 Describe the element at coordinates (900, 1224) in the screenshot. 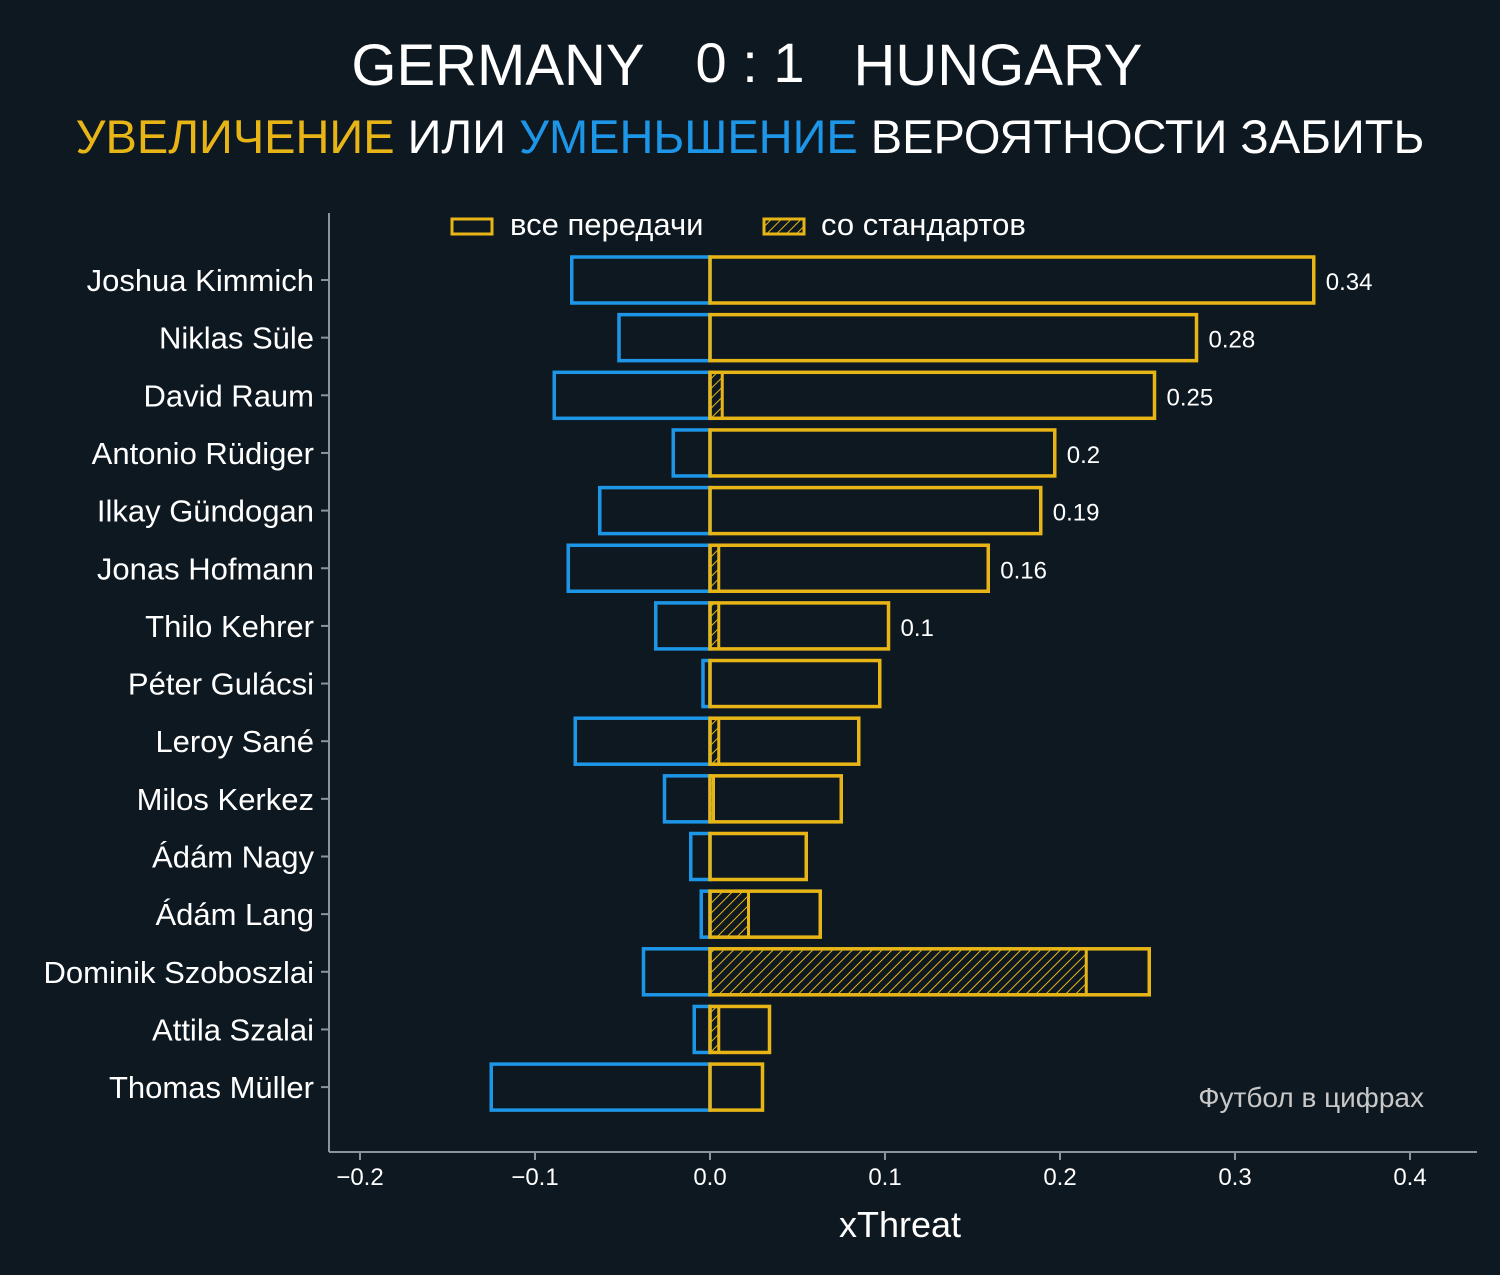

I see `x-axis-label: xThreat` at that location.